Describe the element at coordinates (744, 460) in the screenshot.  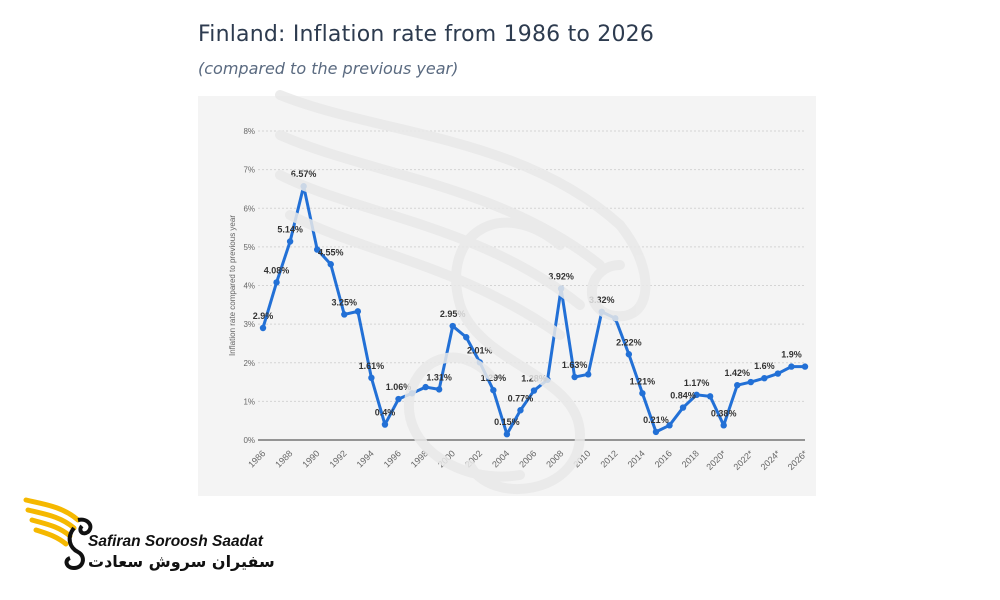
I see `x-tick-label: 2022*` at that location.